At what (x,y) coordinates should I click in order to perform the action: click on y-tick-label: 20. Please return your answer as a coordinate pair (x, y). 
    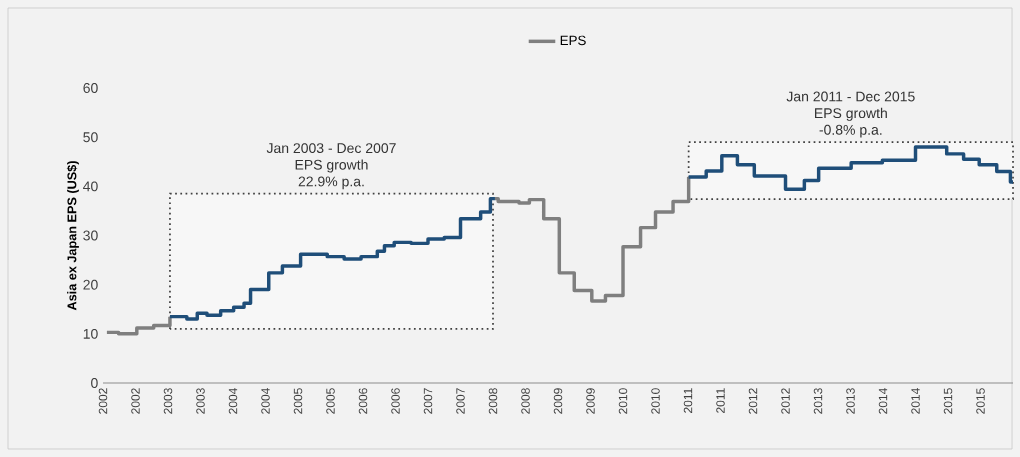
    Looking at the image, I should click on (90, 284).